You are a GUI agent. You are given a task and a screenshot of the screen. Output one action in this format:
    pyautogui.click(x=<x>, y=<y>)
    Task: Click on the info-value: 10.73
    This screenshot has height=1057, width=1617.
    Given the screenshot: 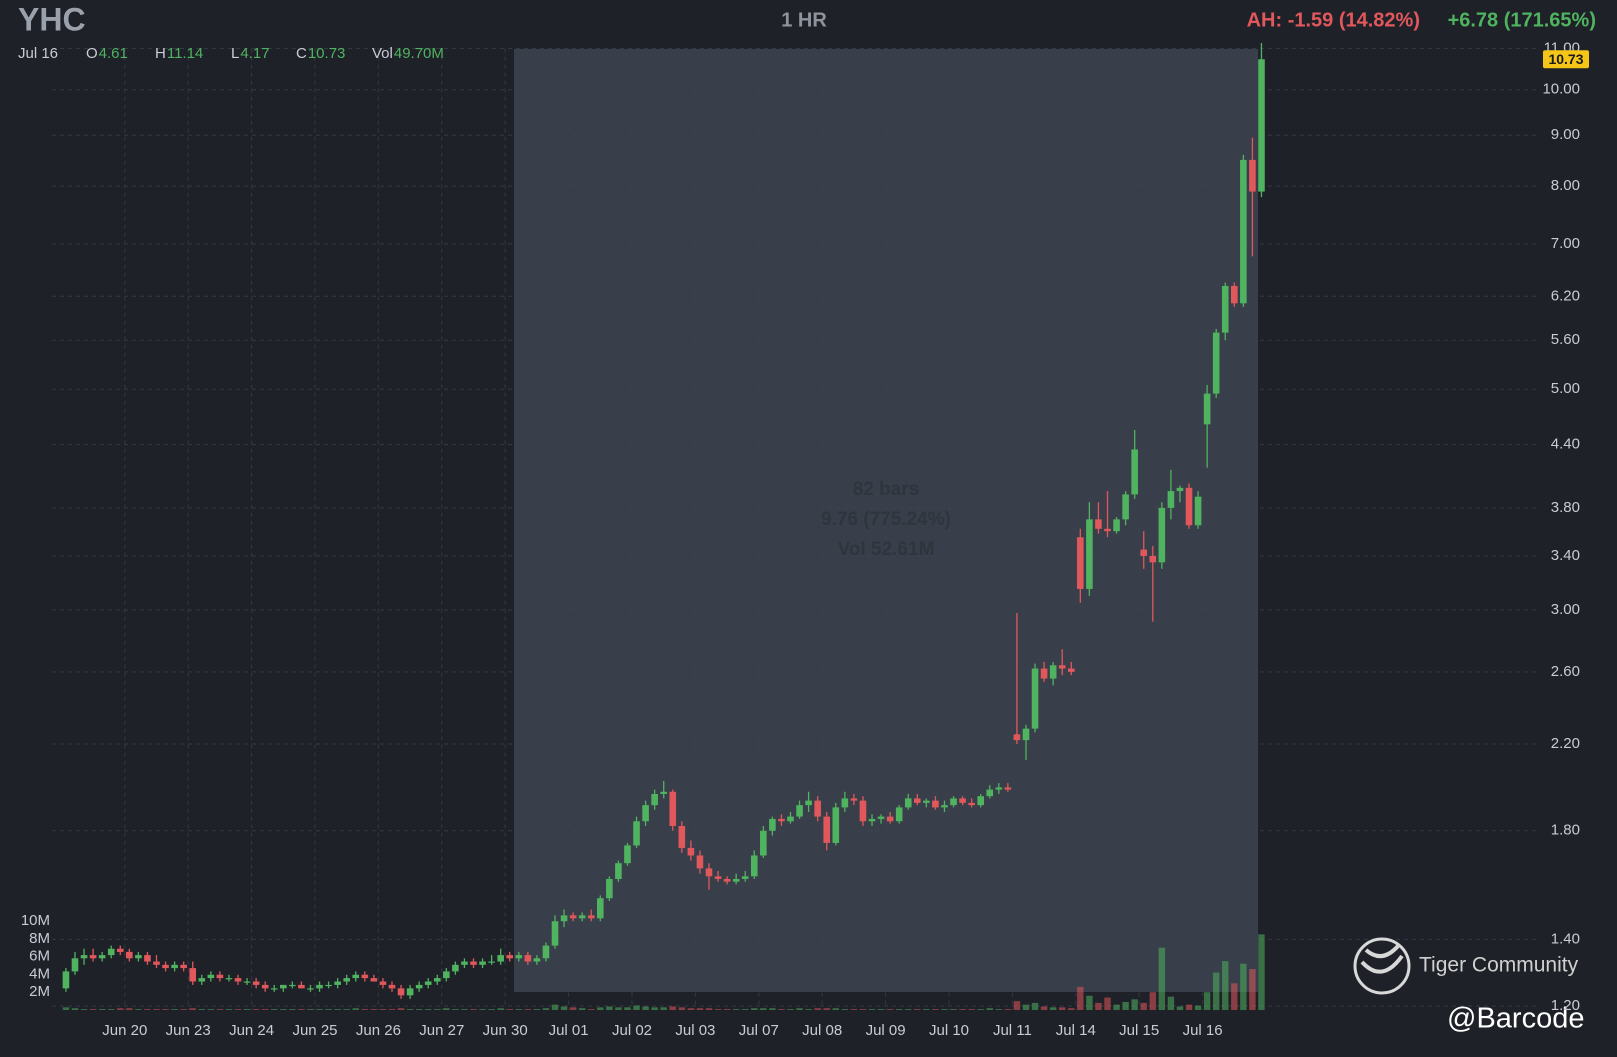 What is the action you would take?
    pyautogui.click(x=327, y=53)
    